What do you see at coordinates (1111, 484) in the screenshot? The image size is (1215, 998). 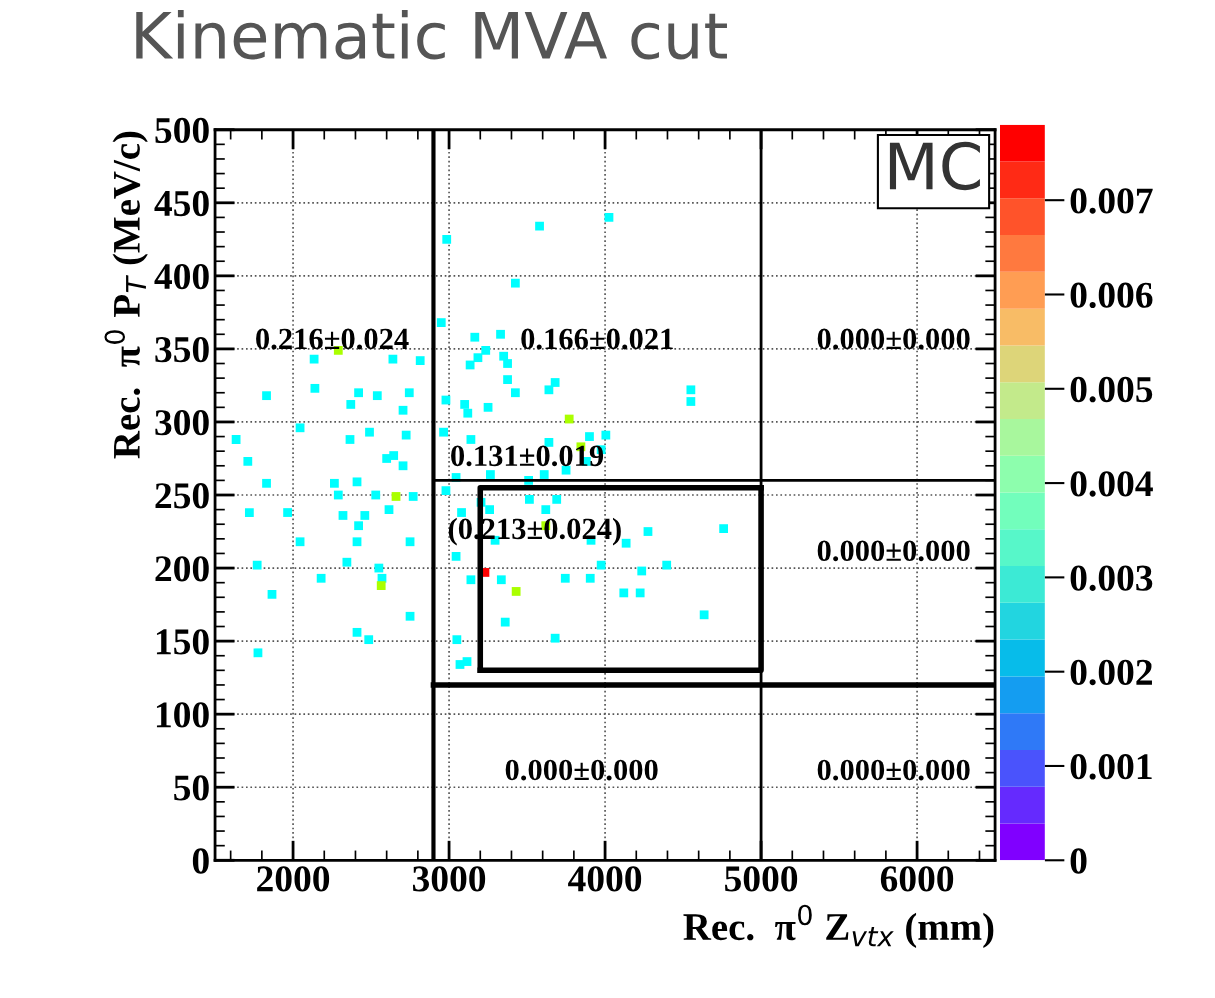 I see `color-bar-label: 0.004` at bounding box center [1111, 484].